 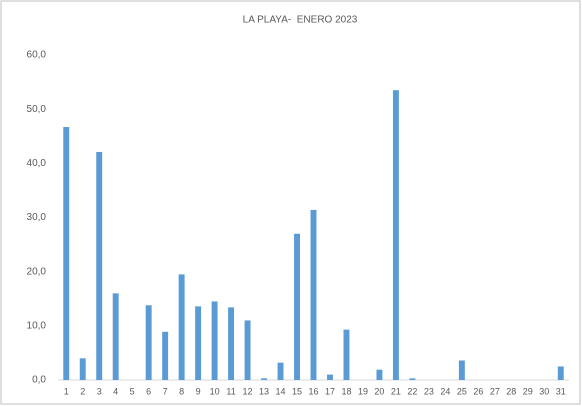 I want to click on x-tick-label: 29, so click(x=528, y=391).